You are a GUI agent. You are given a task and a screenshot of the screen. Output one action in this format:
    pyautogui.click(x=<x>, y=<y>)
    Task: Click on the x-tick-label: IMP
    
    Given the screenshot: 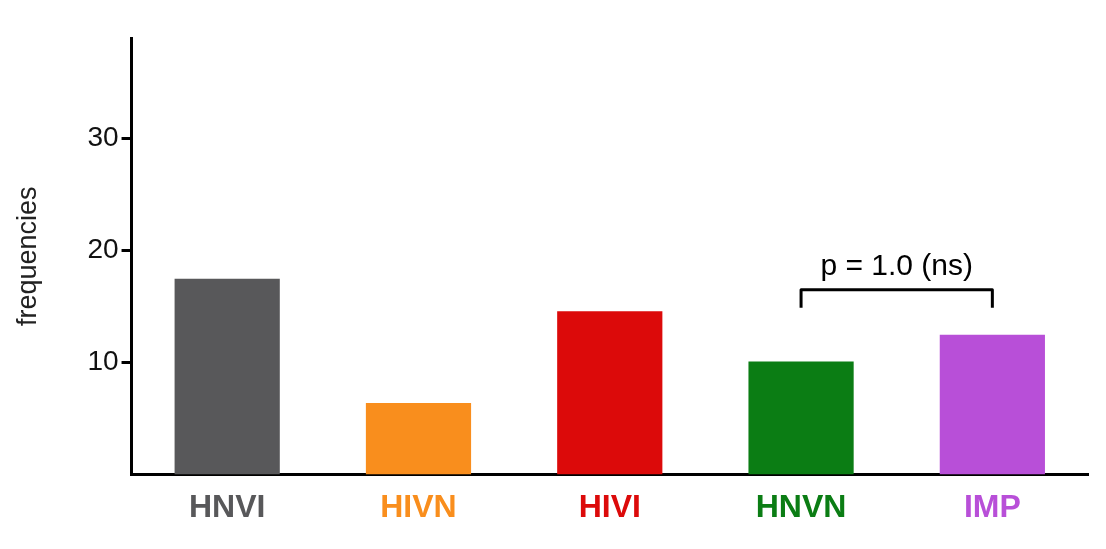 What is the action you would take?
    pyautogui.click(x=992, y=505)
    